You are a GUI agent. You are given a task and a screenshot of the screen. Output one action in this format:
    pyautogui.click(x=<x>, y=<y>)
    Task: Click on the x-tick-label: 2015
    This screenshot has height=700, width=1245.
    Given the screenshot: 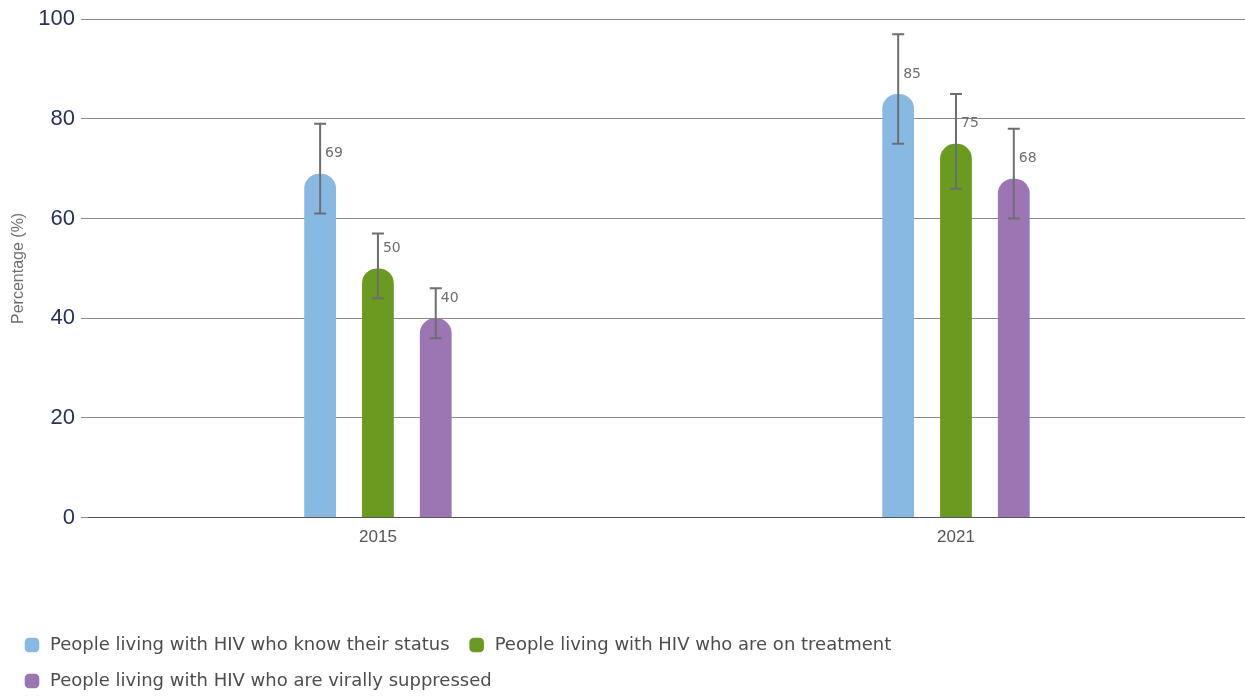 What is the action you would take?
    pyautogui.click(x=378, y=537)
    